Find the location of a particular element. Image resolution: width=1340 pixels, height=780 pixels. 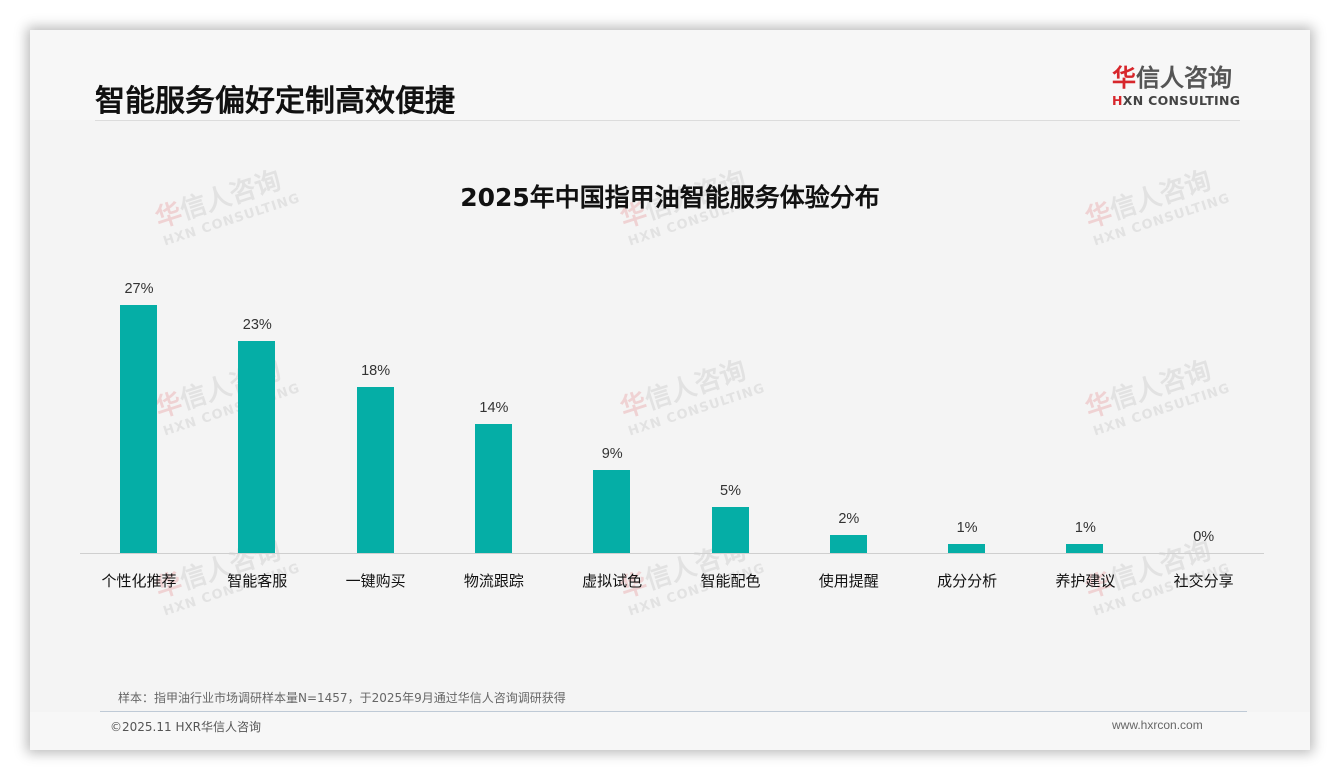

logo-cn-rest: 信人咨询 is located at coordinates (1184, 78).